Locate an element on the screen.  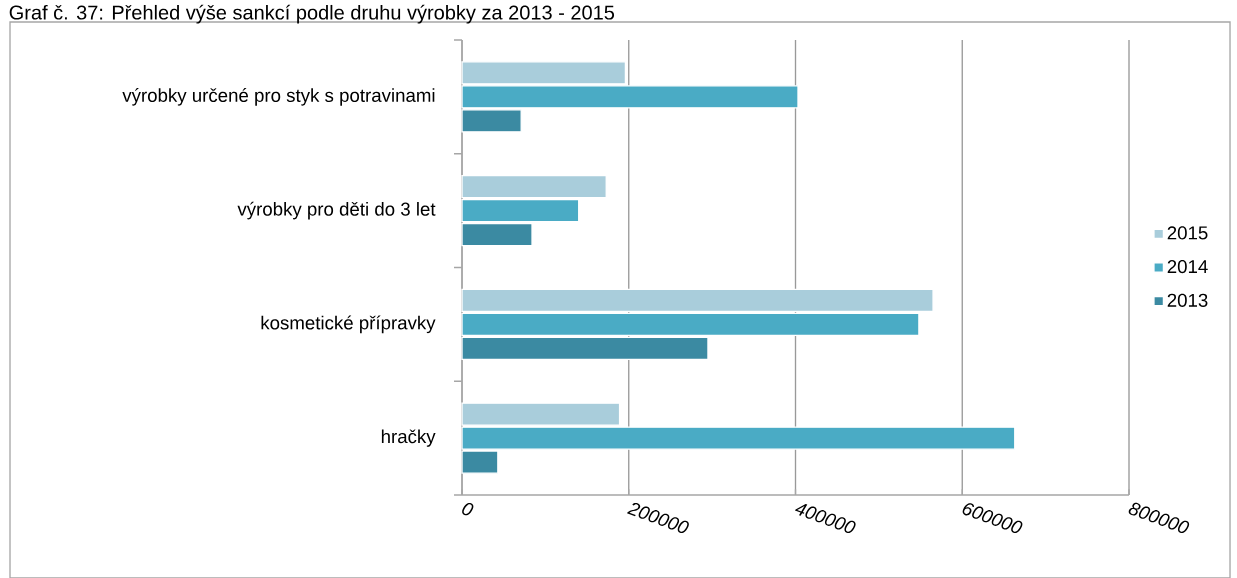
x-tick-label: 0 is located at coordinates (468, 509).